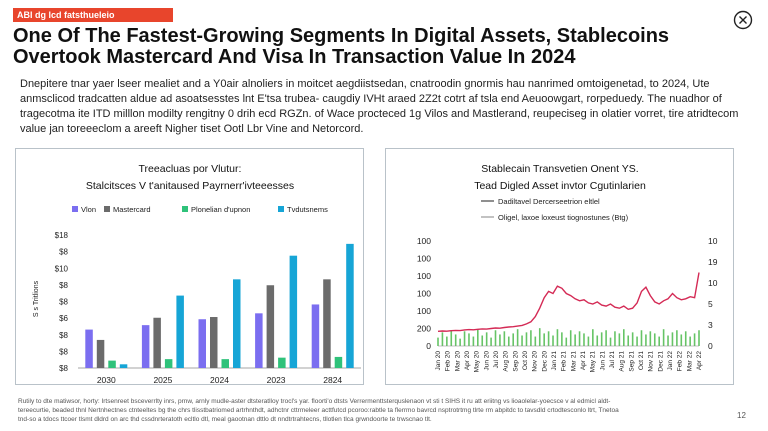 The height and width of the screenshot is (431, 768). I want to click on left-x-tick-label: 2024, so click(219, 379).